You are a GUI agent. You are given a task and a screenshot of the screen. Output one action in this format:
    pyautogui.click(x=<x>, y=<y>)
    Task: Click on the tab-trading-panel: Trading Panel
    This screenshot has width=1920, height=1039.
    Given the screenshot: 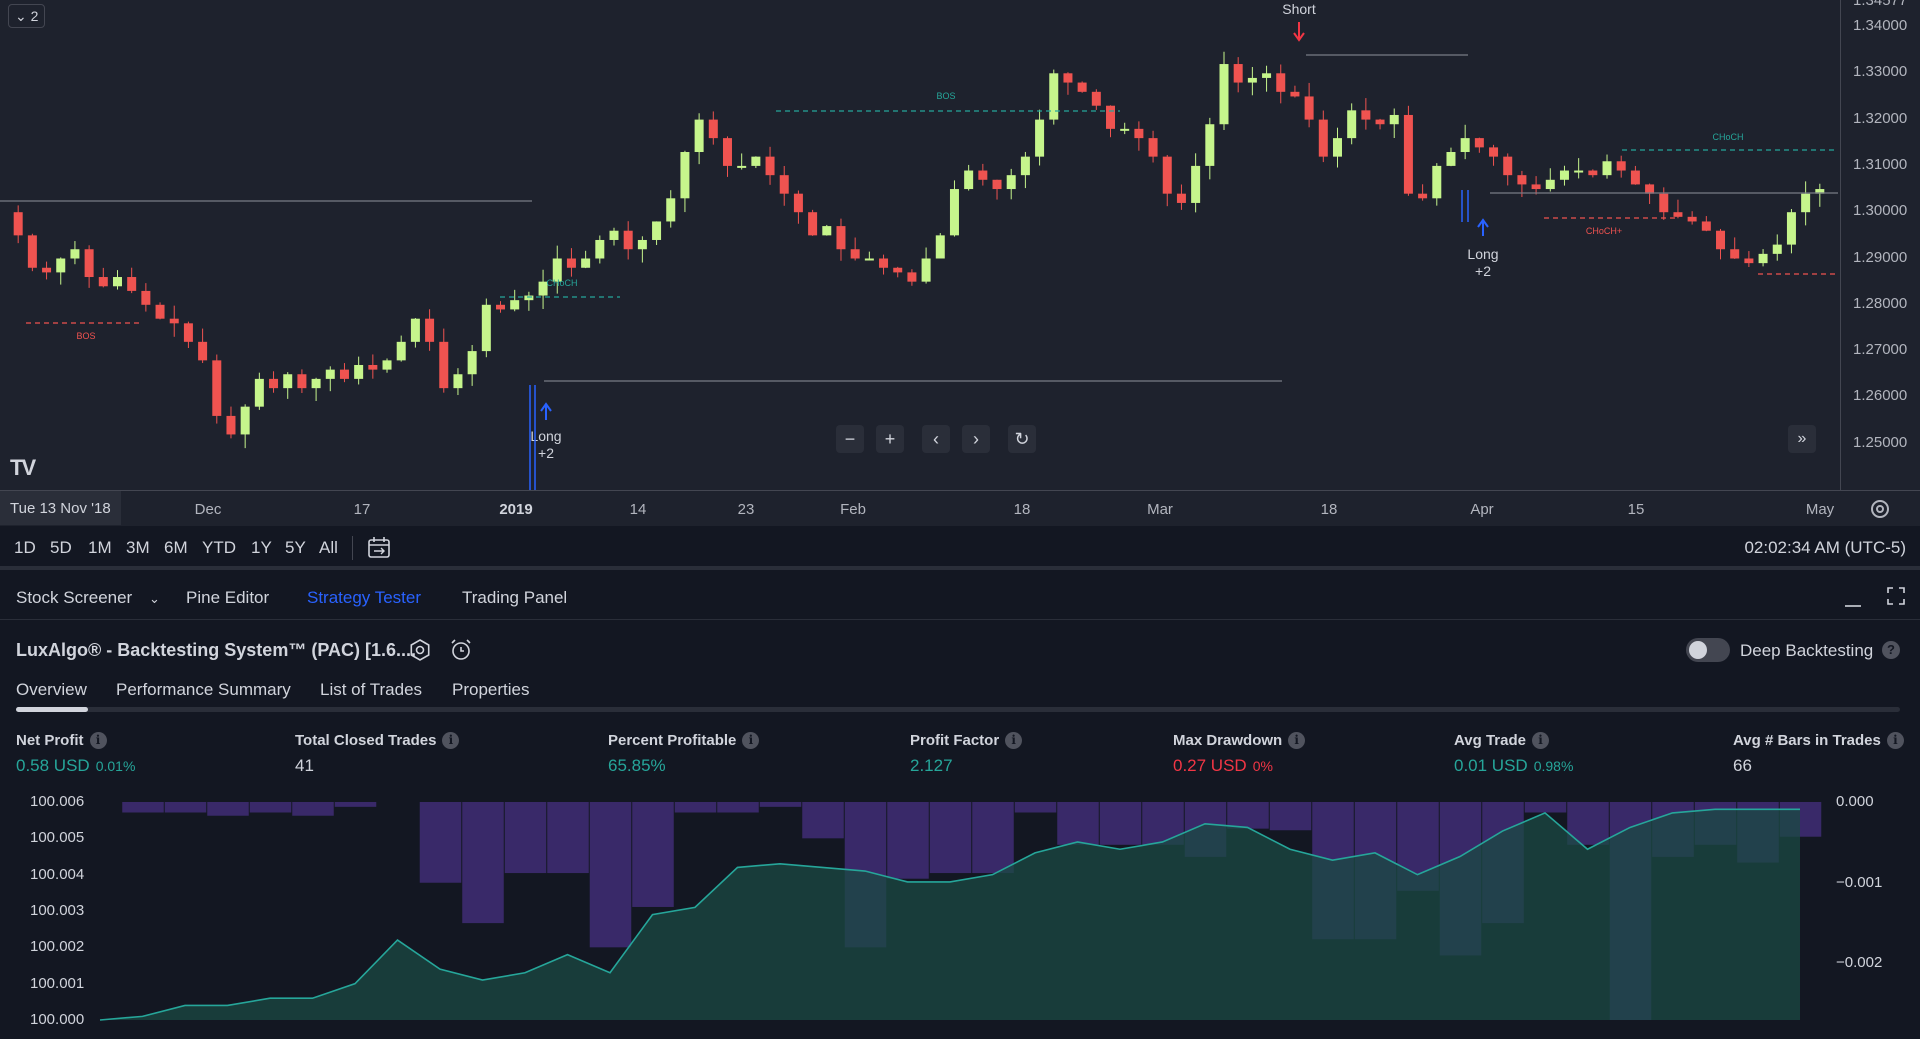 What is the action you would take?
    pyautogui.click(x=515, y=597)
    